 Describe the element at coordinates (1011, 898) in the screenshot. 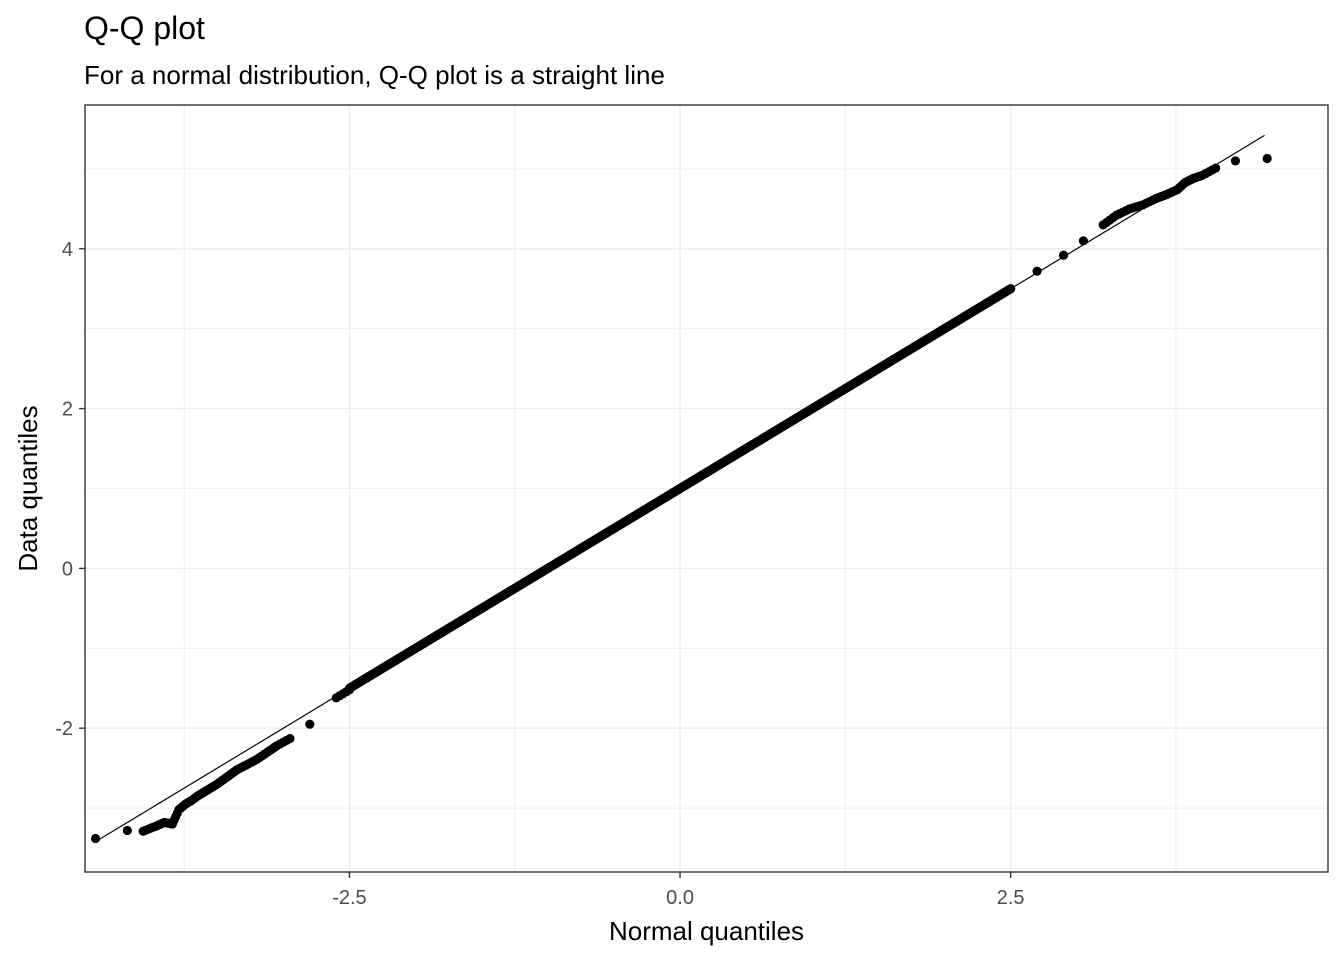

I see `x-tick-label: 2.5` at that location.